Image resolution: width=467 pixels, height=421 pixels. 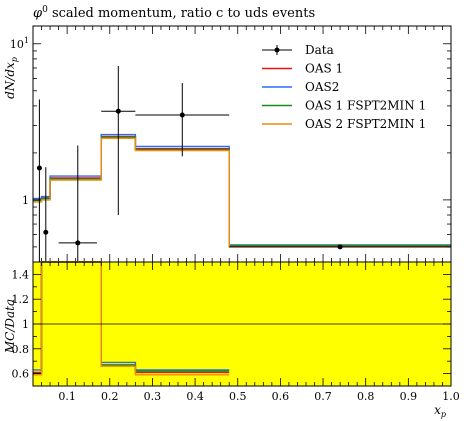 What do you see at coordinates (21, 349) in the screenshot?
I see `ratio-y-tick-label: 0.8` at bounding box center [21, 349].